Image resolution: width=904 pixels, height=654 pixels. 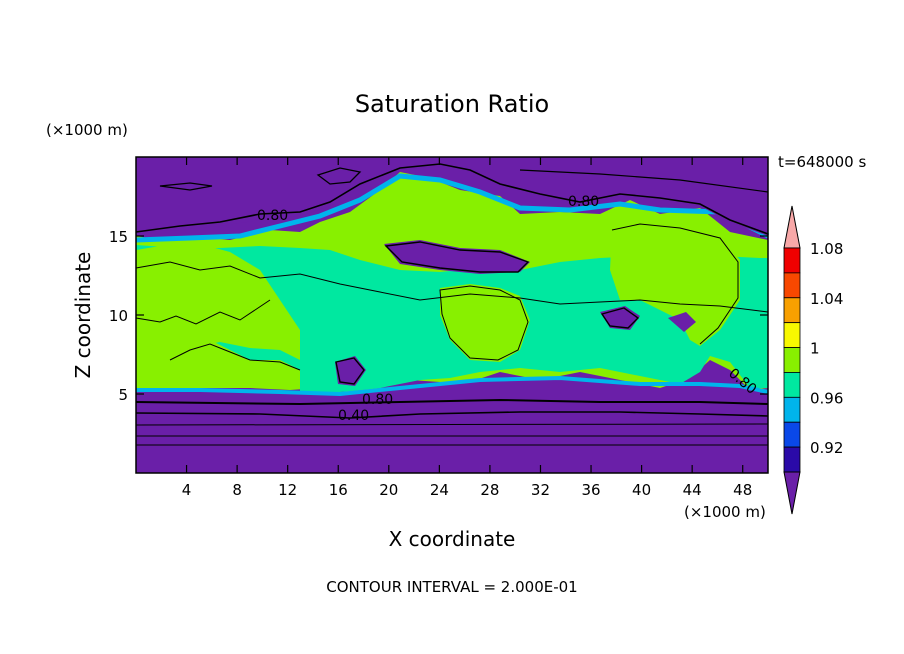 What do you see at coordinates (287, 490) in the screenshot?
I see `x-tick-label: 12` at bounding box center [287, 490].